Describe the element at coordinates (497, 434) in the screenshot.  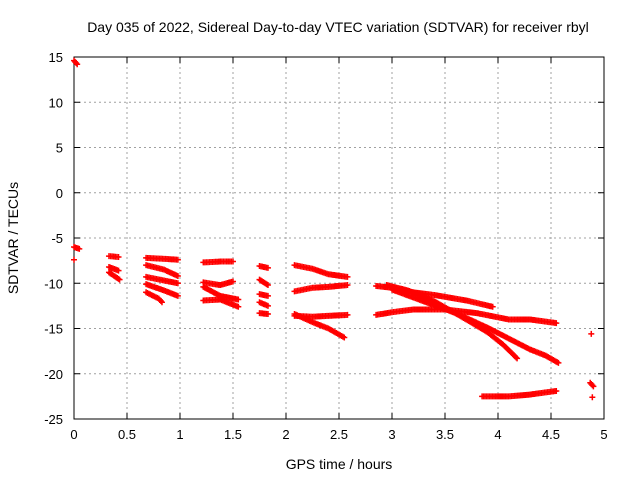
I see `x-tick-label: 4` at that location.